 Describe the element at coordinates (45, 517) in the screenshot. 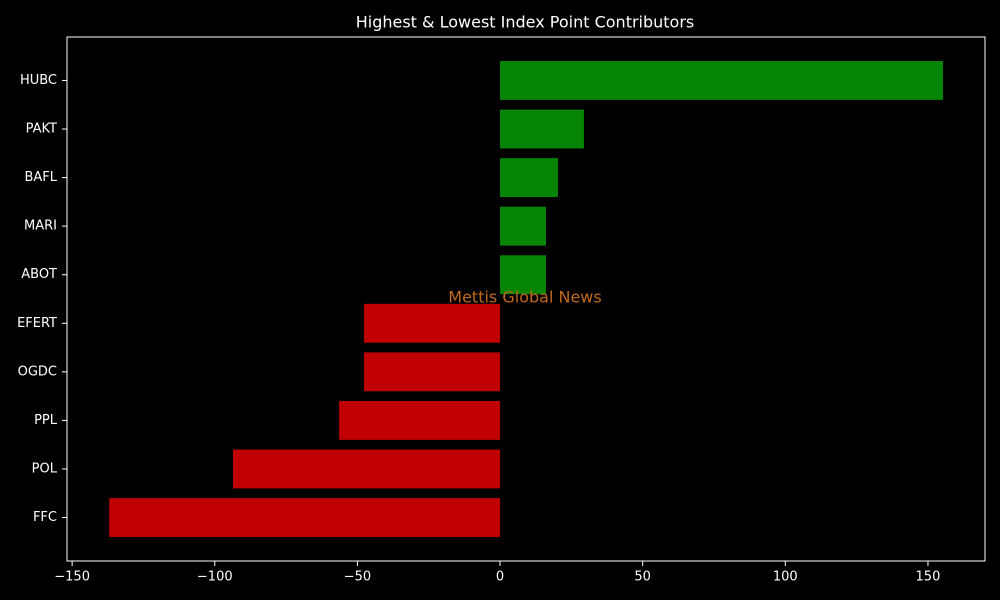

I see `y-tick-label: FFC` at that location.